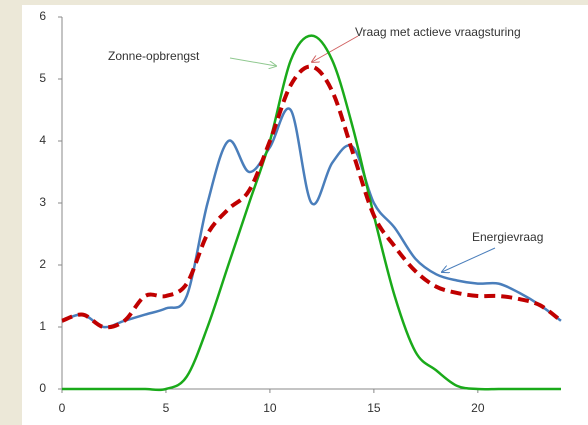  I want to click on series-annotation: Energievraag, so click(507, 237).